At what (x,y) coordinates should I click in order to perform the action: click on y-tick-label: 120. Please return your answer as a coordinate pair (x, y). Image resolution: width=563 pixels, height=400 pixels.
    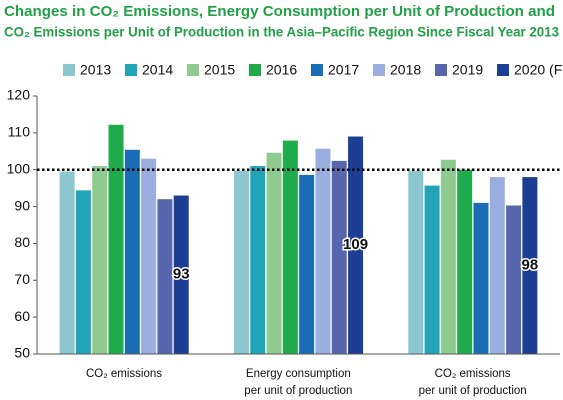
    Looking at the image, I should click on (19, 95).